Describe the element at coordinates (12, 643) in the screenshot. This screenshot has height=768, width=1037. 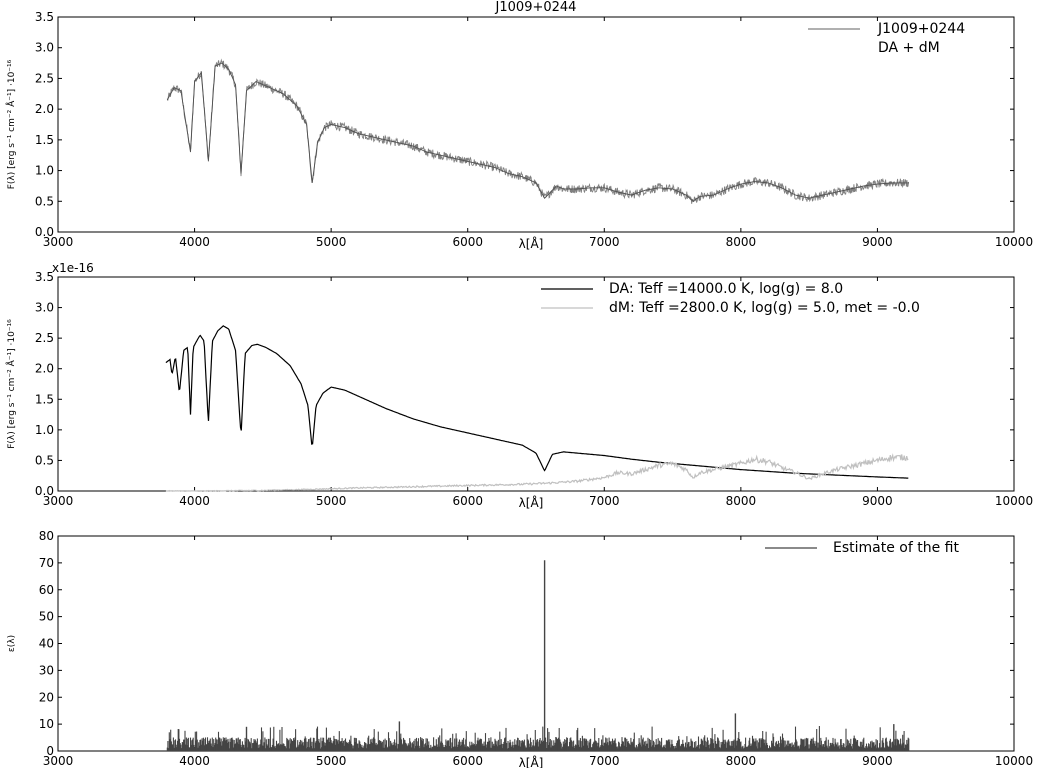
I see `y-axis-label: ε(λ)` at that location.